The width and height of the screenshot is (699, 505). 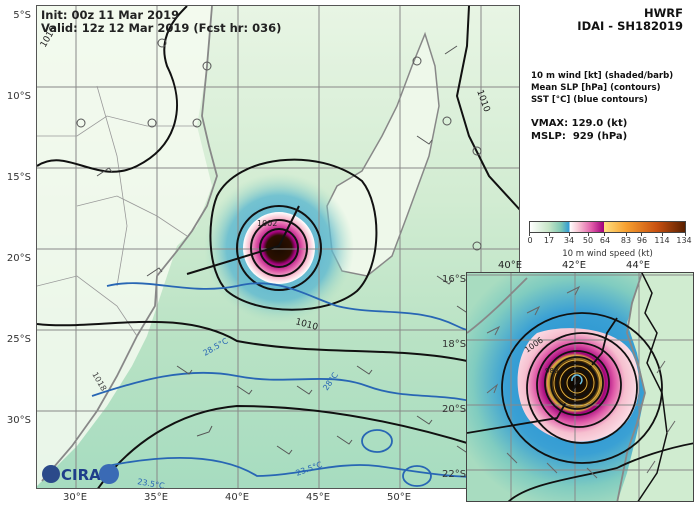 What do you see at coordinates (510, 265) in the screenshot?
I see `inset-lon-label-40e: 40°E` at bounding box center [510, 265].